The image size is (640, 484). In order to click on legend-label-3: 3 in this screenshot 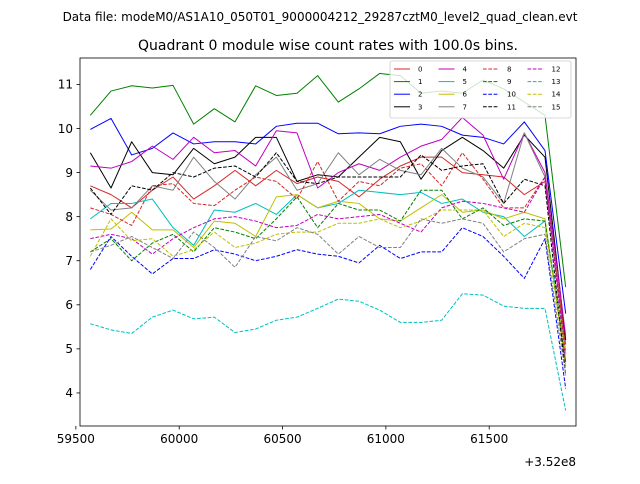, I will do `click(420, 107)`.